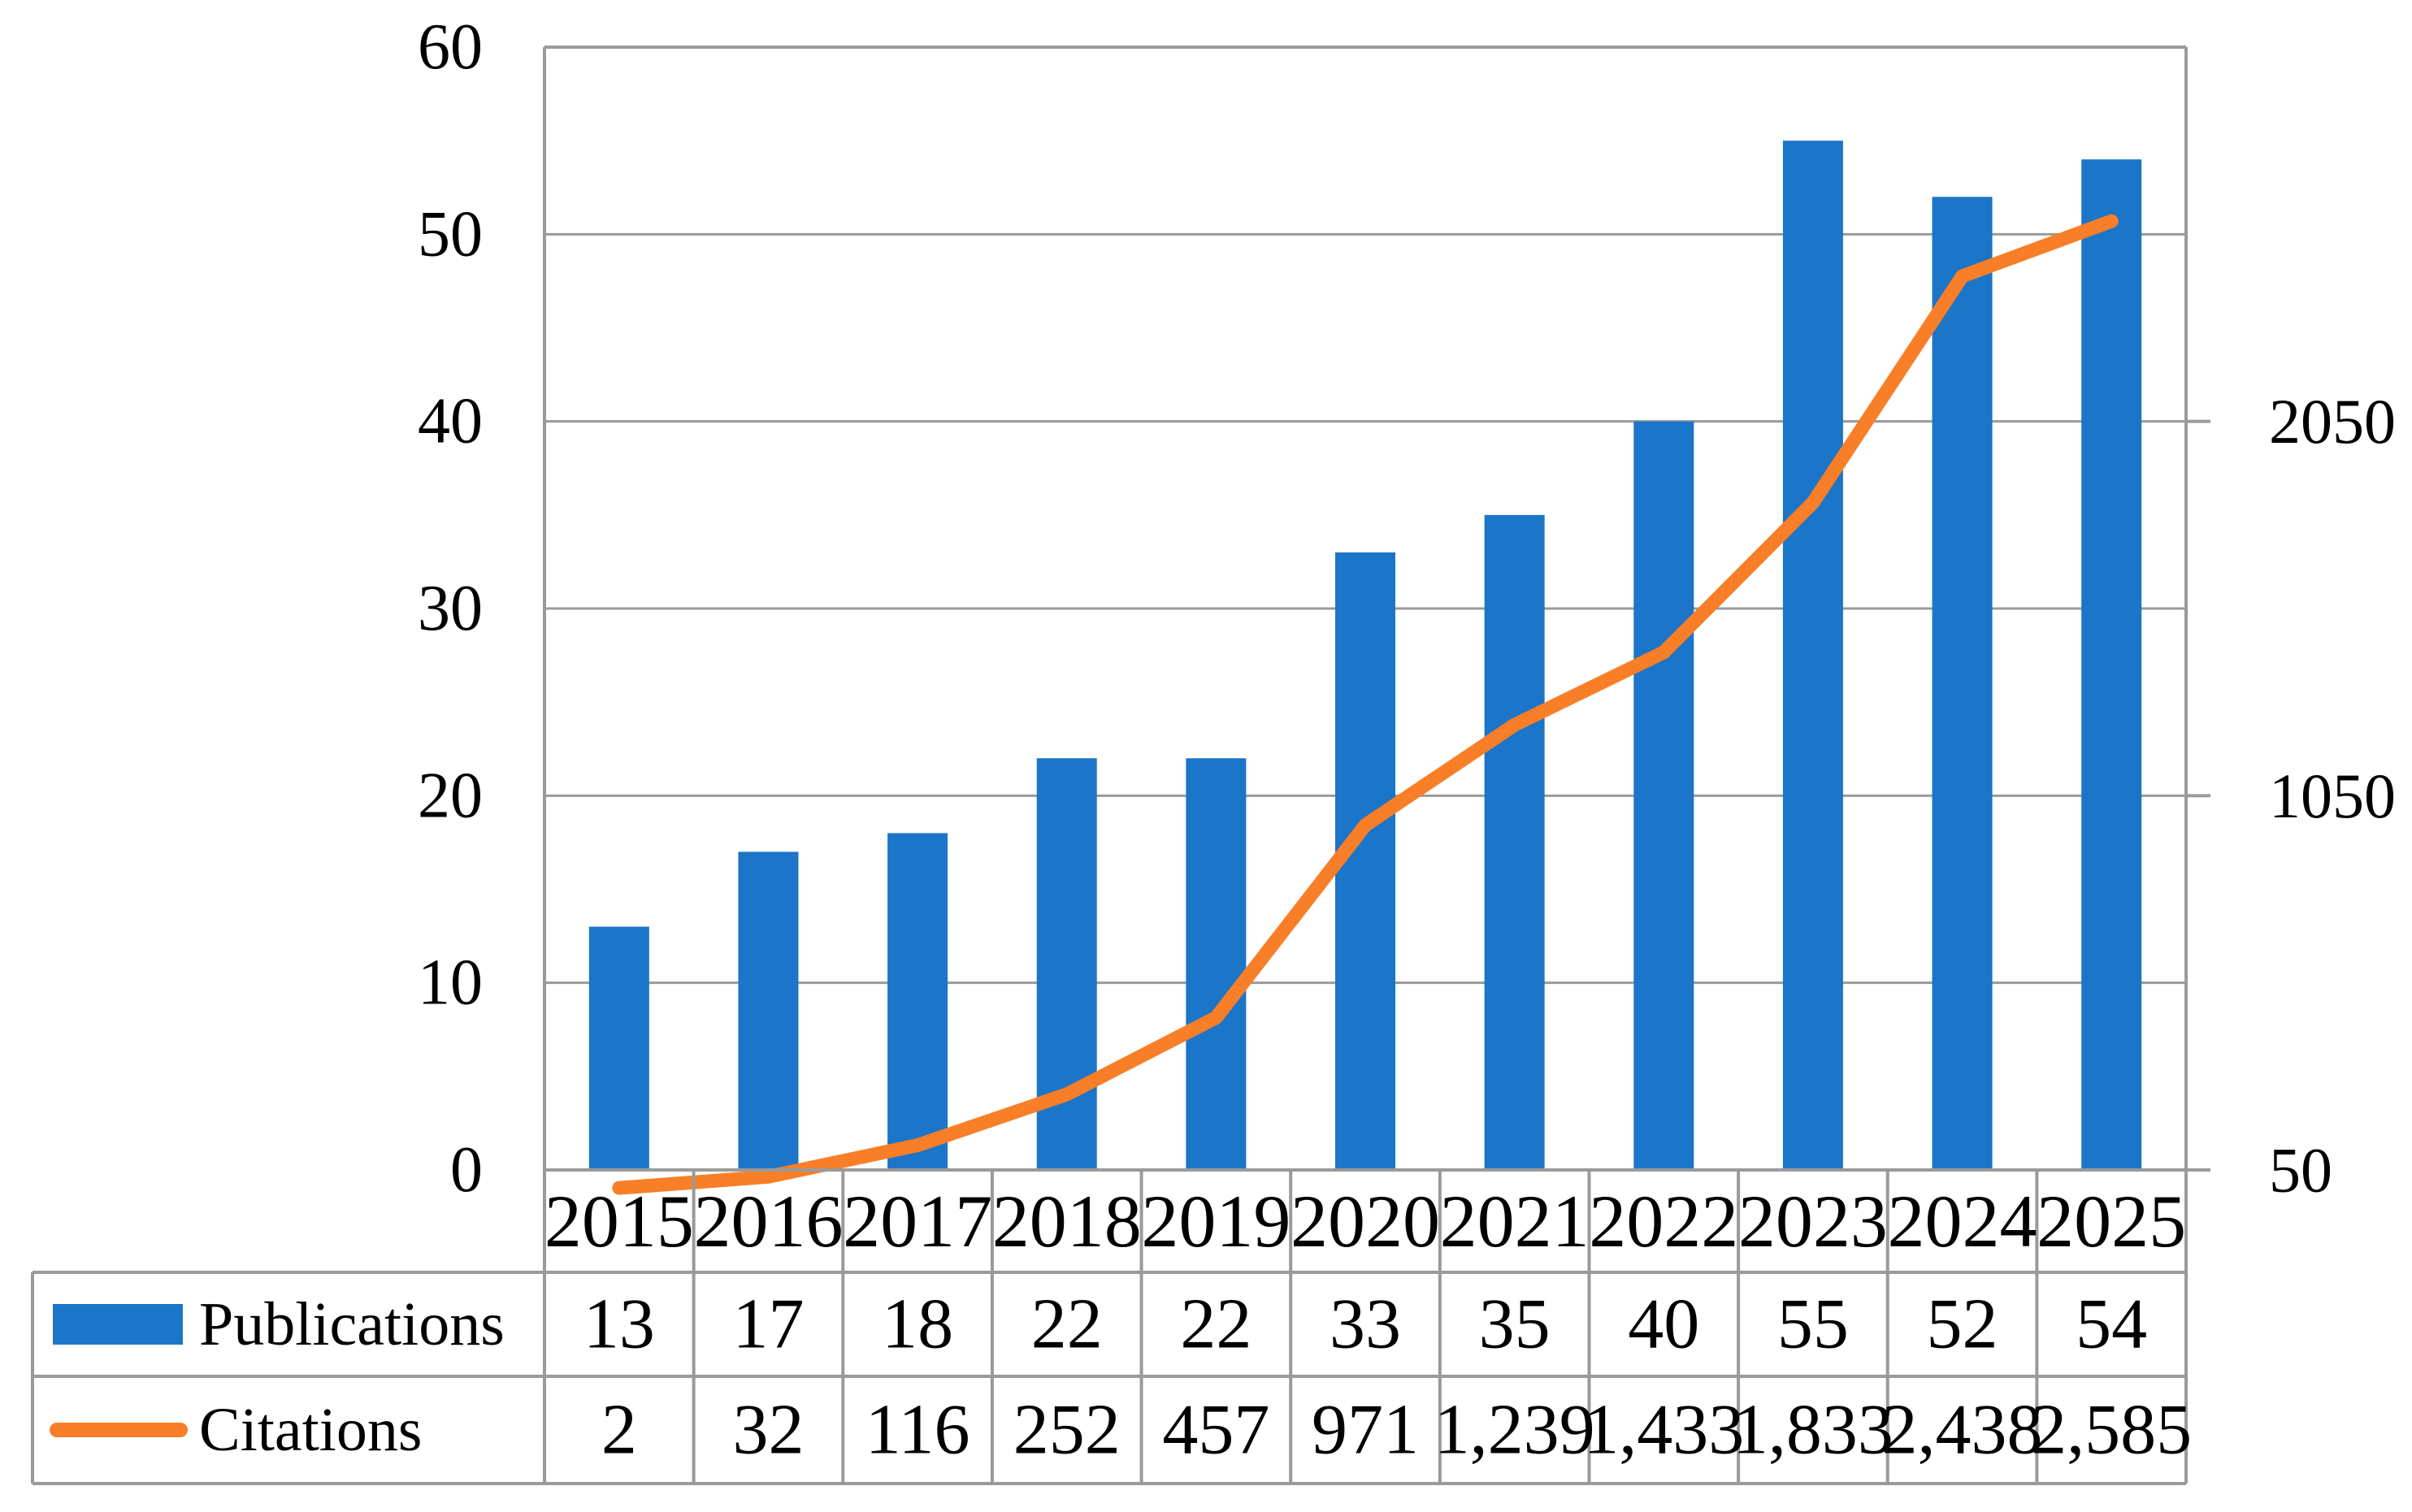  I want to click on citations-value: 1,433, so click(1663, 1430).